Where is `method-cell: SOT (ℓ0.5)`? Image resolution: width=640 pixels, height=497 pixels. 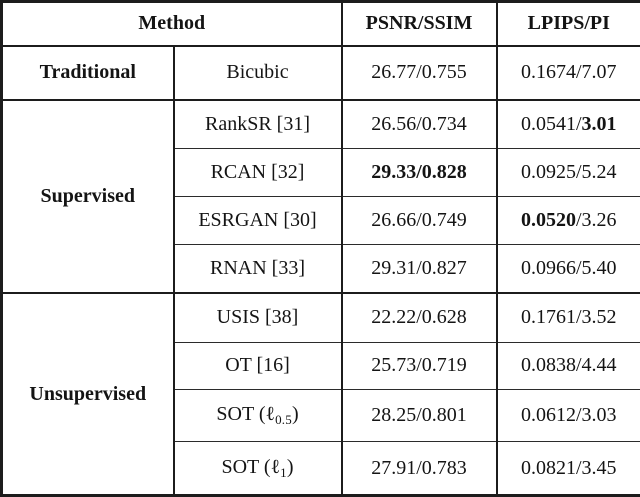
method-cell: SOT (ℓ0.5) is located at coordinates (257, 415).